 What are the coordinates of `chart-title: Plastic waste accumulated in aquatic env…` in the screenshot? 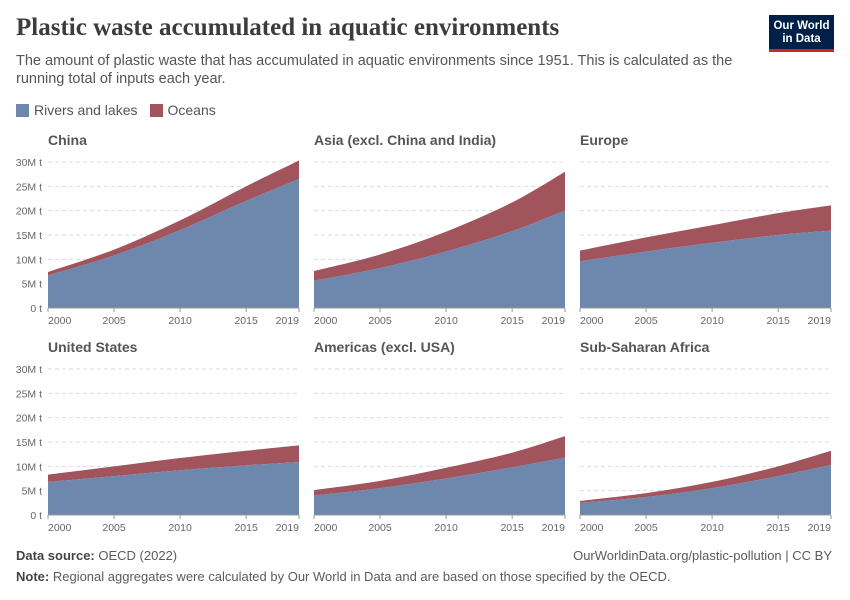 It's located at (288, 27).